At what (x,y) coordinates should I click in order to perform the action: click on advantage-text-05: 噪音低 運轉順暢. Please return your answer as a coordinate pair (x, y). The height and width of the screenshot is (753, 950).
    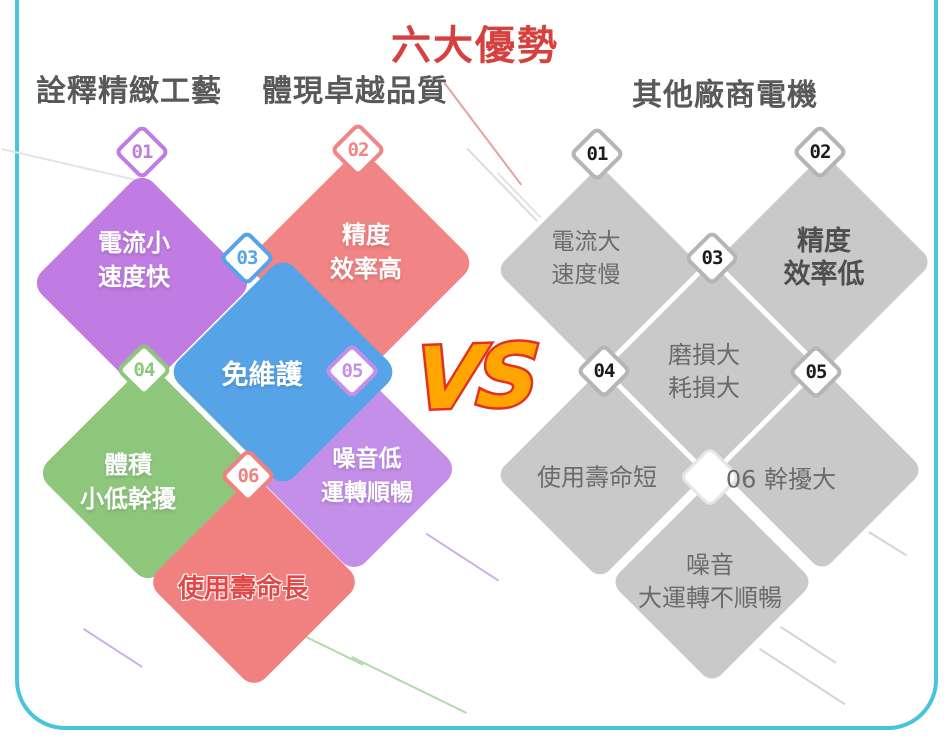
    Looking at the image, I should click on (367, 476).